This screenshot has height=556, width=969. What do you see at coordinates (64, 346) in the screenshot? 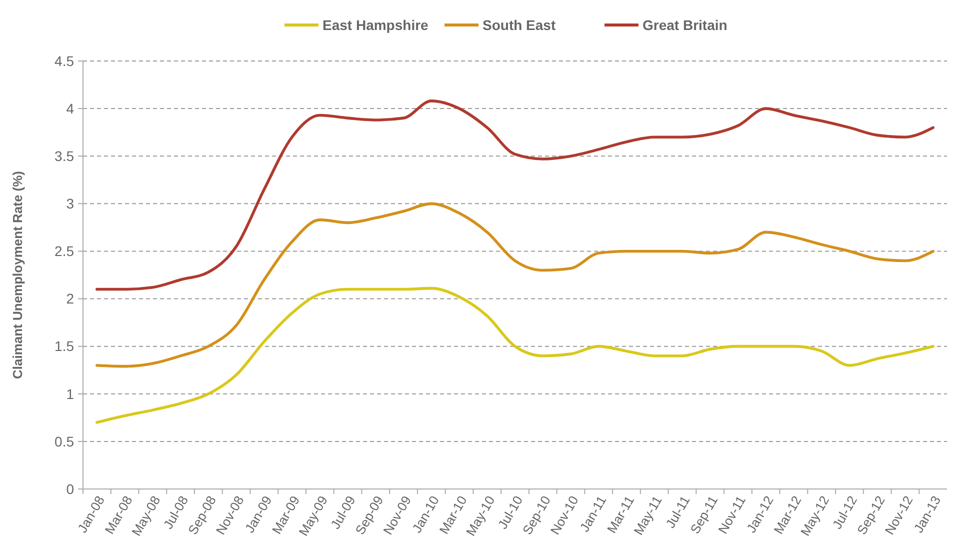
I see `y-tick-label: 1.5` at bounding box center [64, 346].